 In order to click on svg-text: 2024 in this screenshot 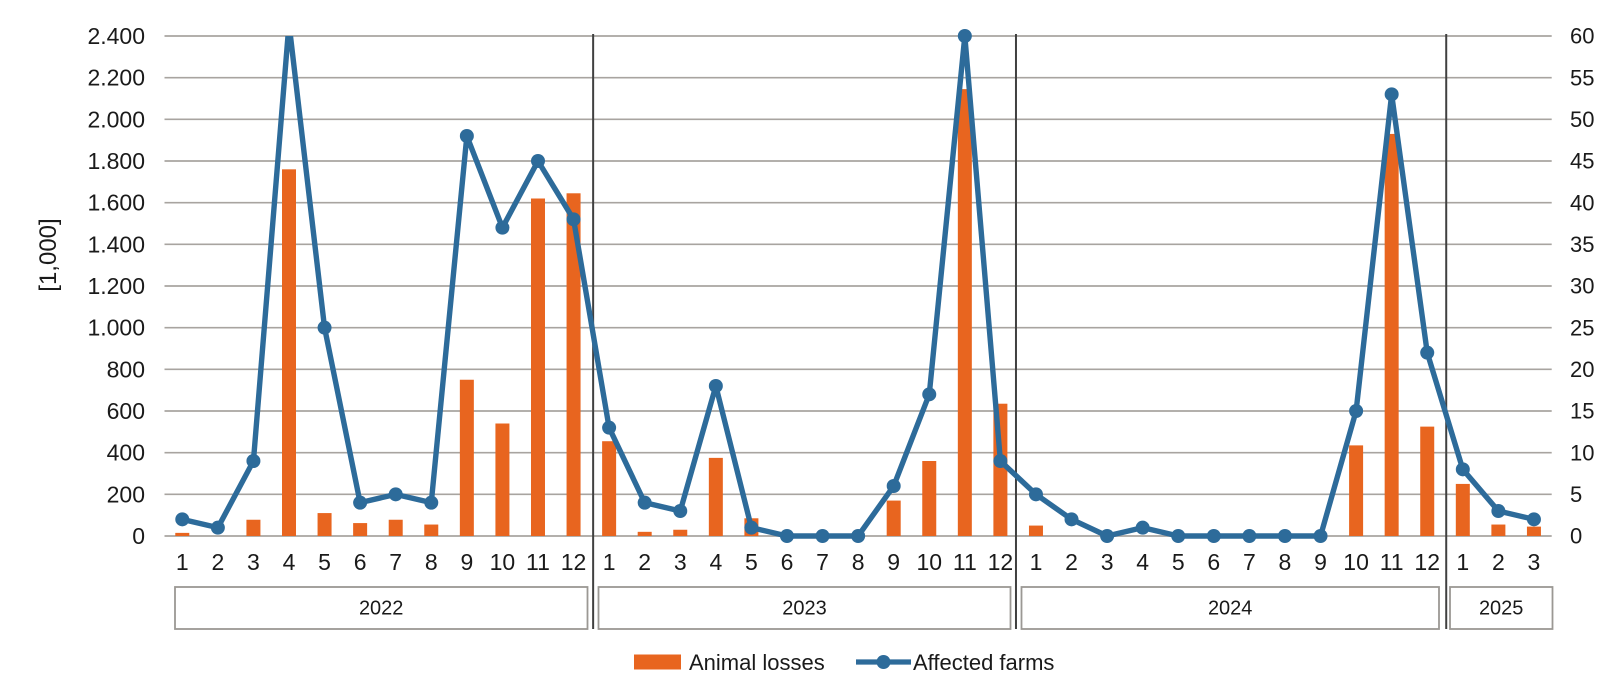, I will do `click(1230, 609)`.